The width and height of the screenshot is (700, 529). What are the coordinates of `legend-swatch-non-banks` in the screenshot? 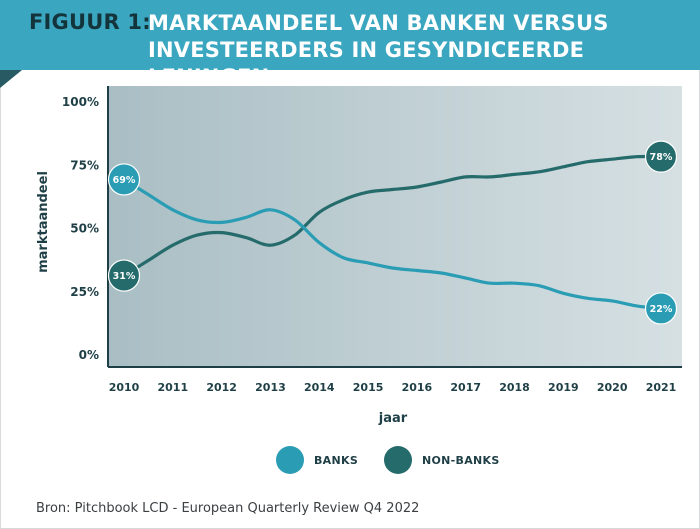 It's located at (398, 460).